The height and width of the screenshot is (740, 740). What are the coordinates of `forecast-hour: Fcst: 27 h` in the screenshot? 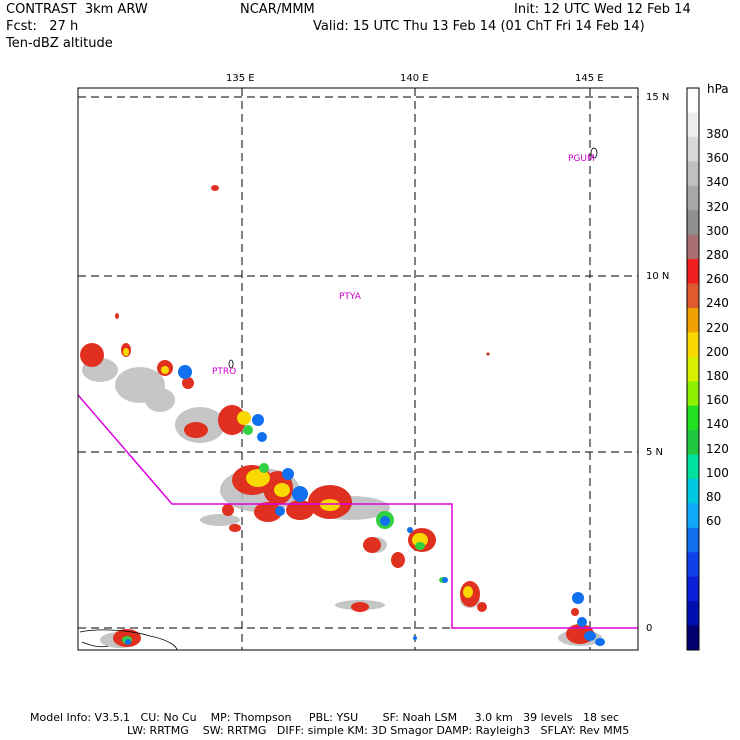 It's located at (42, 26).